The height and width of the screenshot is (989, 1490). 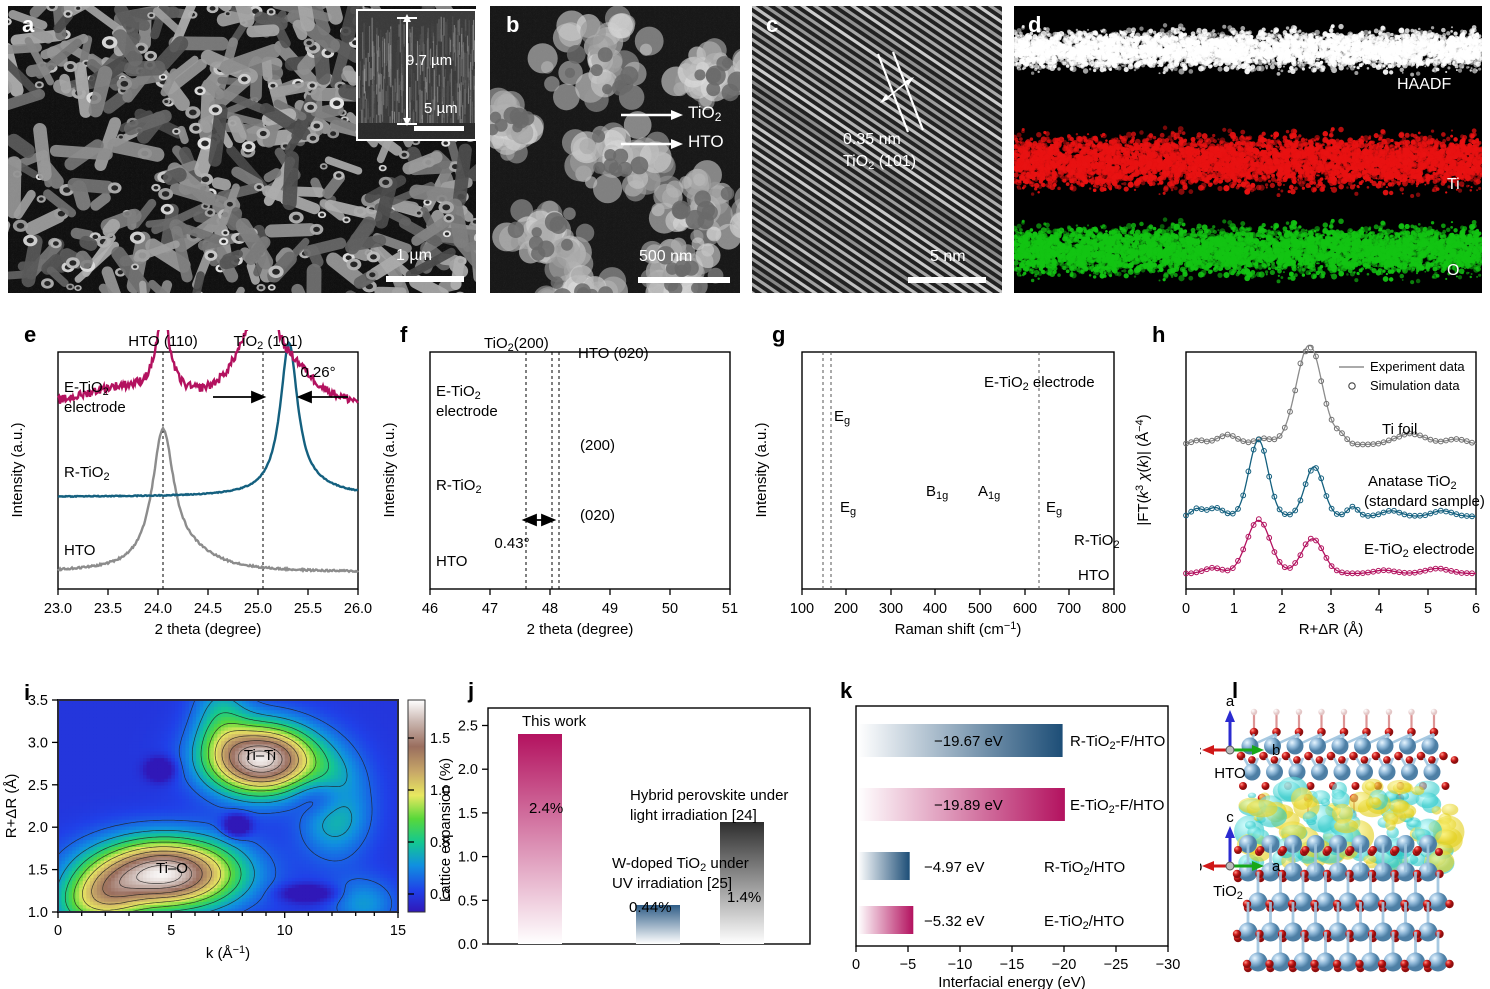 What do you see at coordinates (38, 743) in the screenshot?
I see `panel-i-ytick-4: 3.0` at bounding box center [38, 743].